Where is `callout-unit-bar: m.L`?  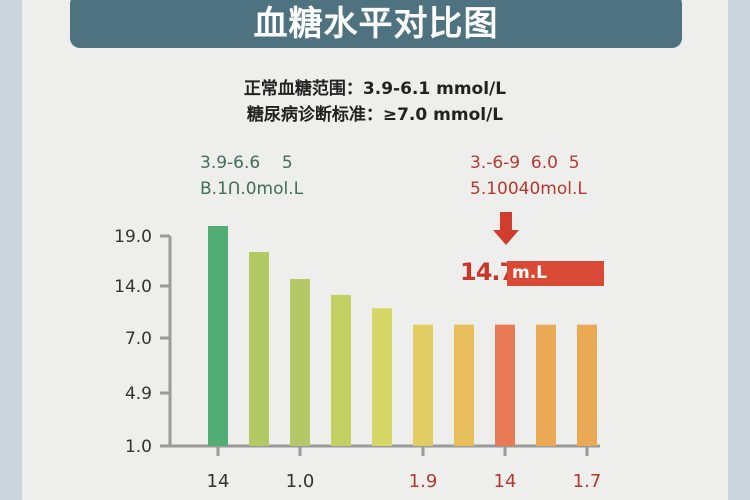
callout-unit-bar: m.L is located at coordinates (555, 273).